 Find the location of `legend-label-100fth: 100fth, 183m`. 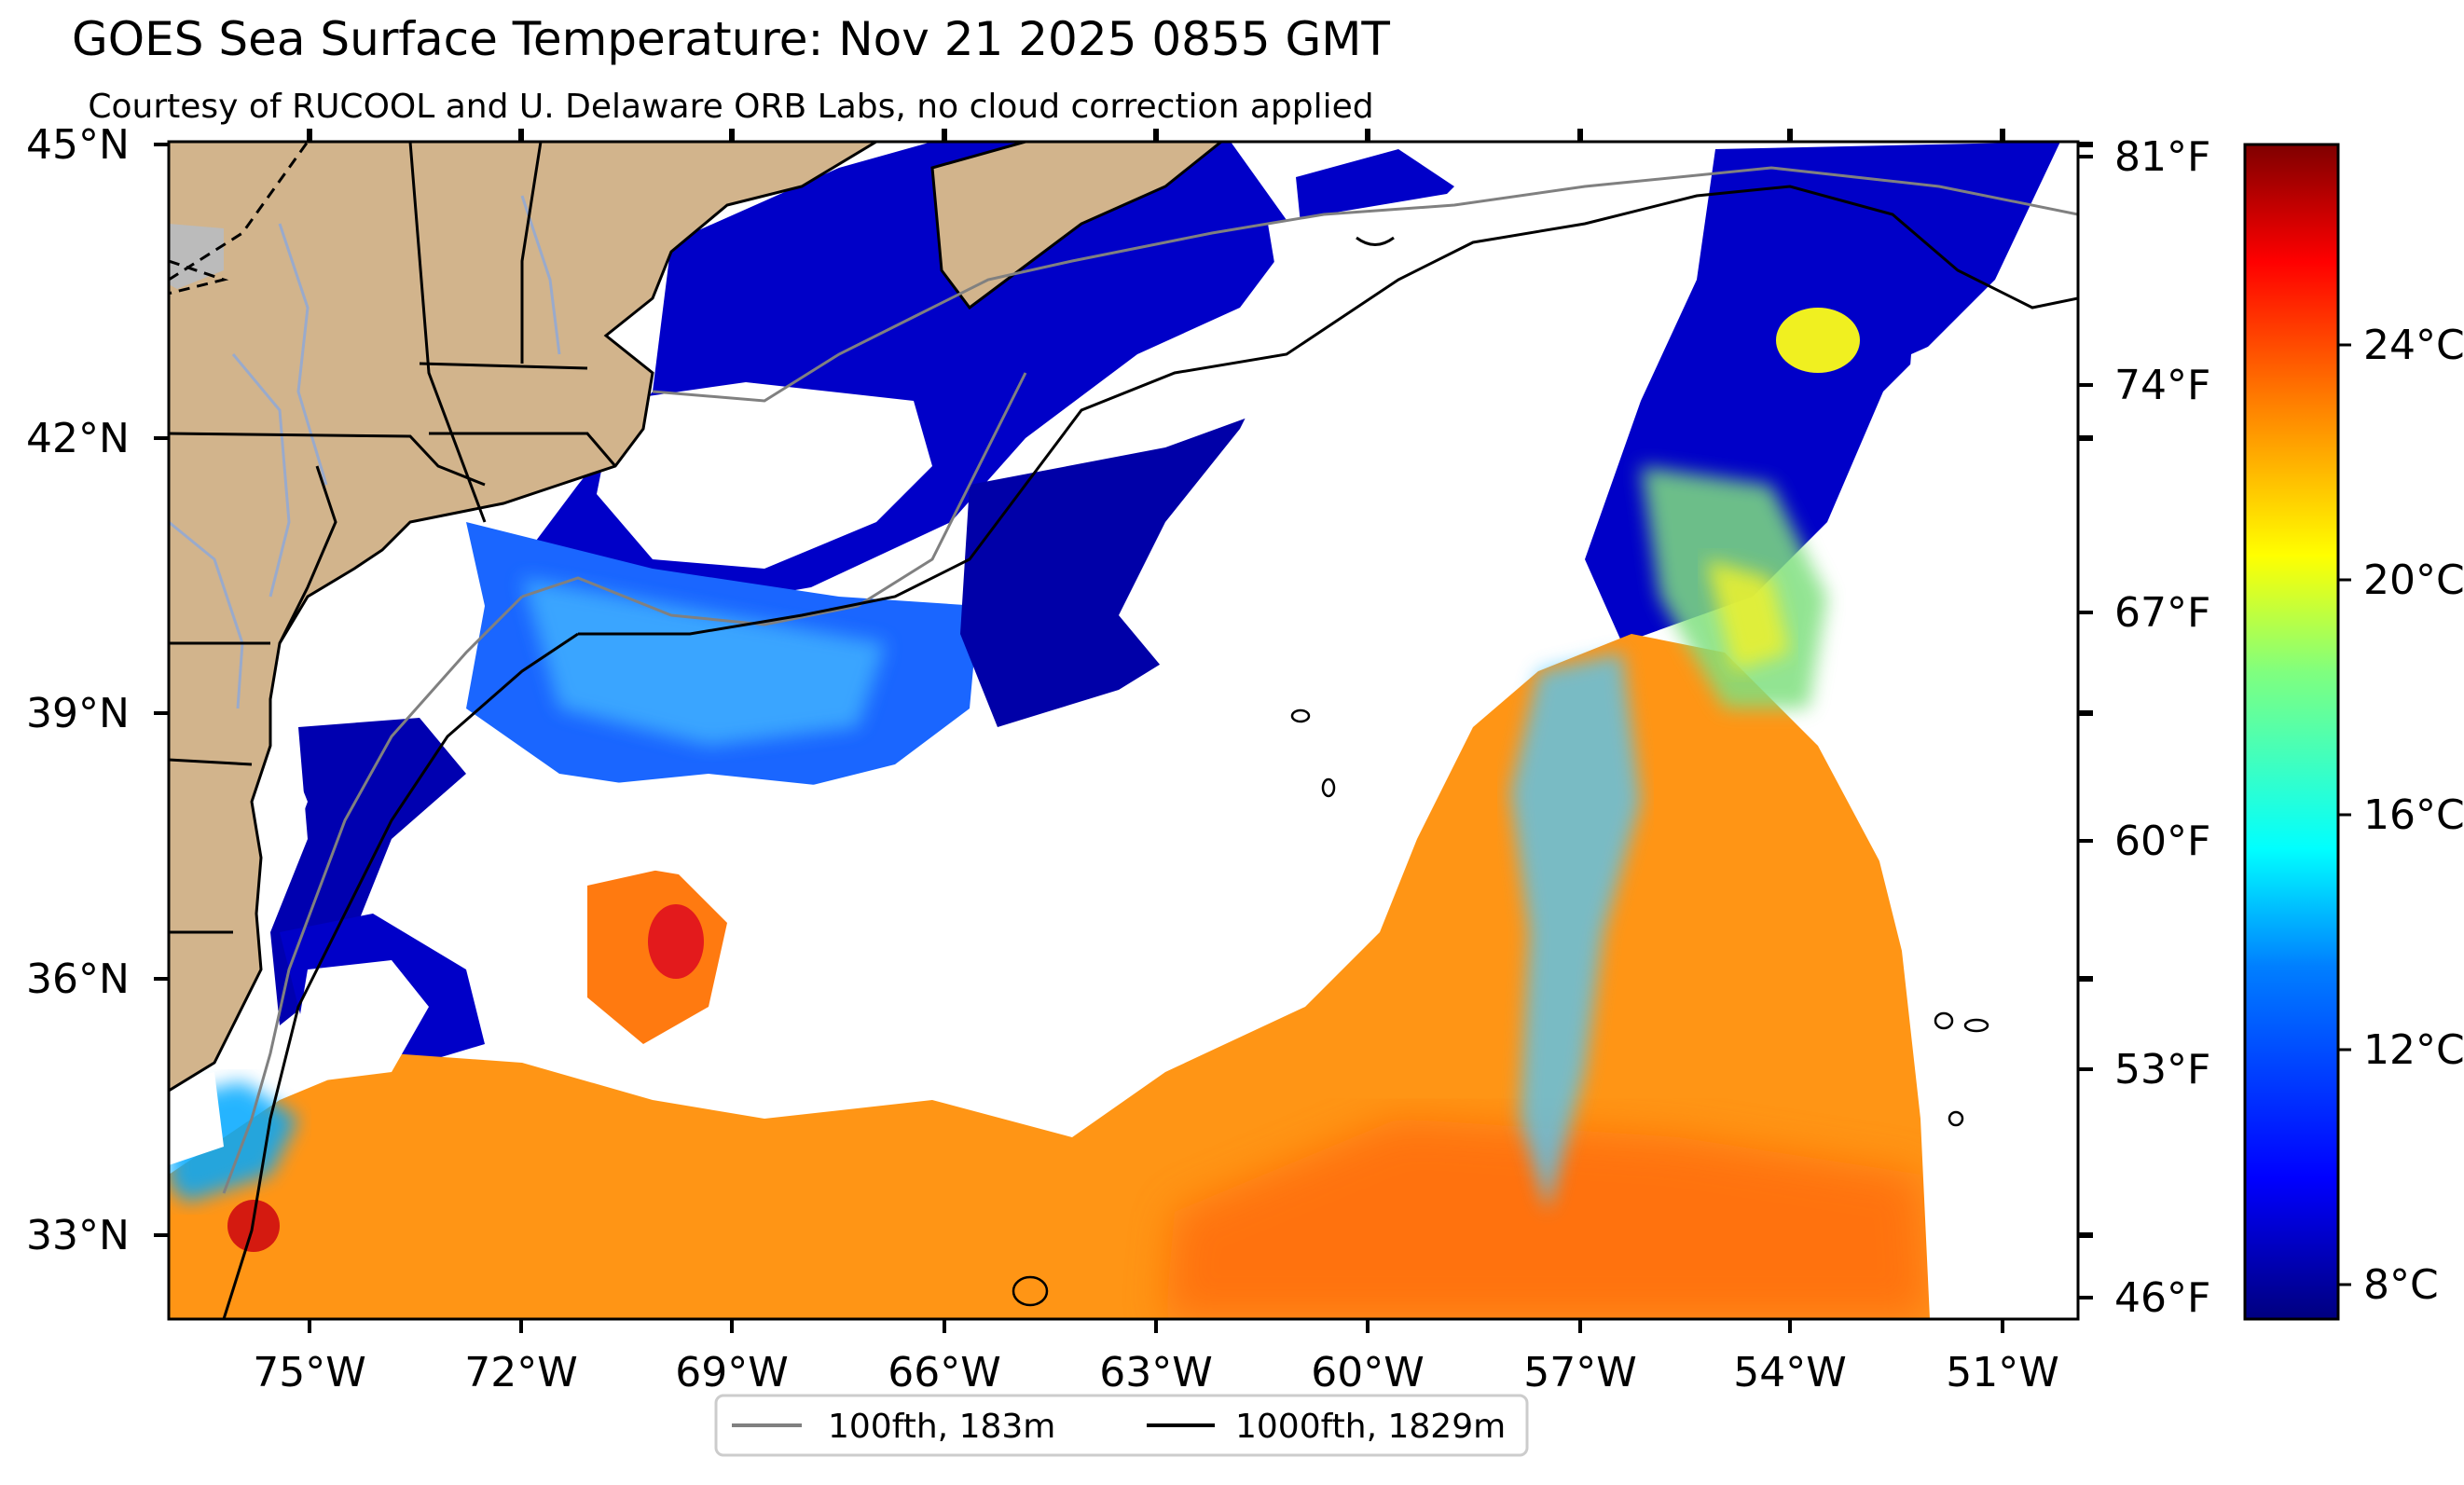

legend-label-100fth: 100fth, 183m is located at coordinates (942, 1427).